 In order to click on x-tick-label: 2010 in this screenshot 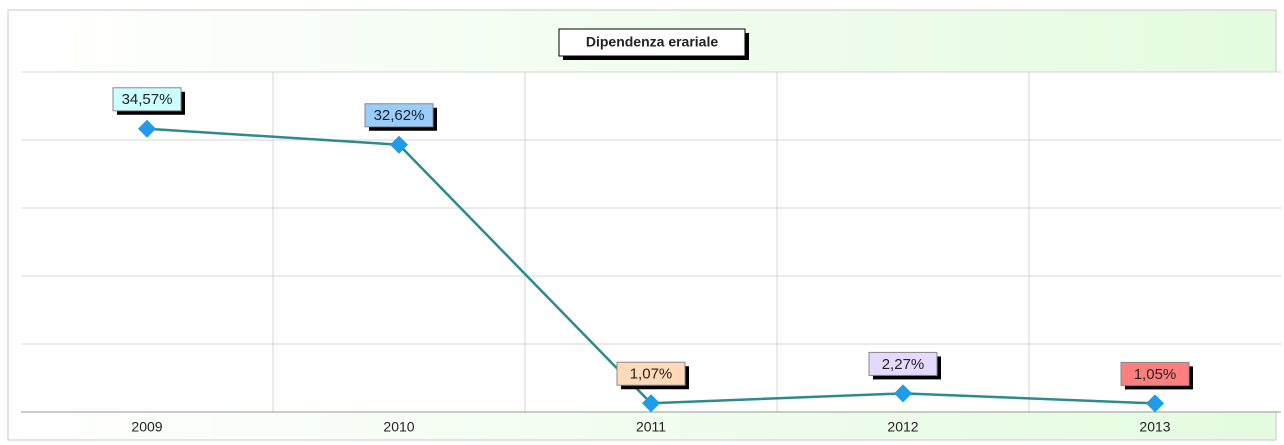, I will do `click(398, 427)`.